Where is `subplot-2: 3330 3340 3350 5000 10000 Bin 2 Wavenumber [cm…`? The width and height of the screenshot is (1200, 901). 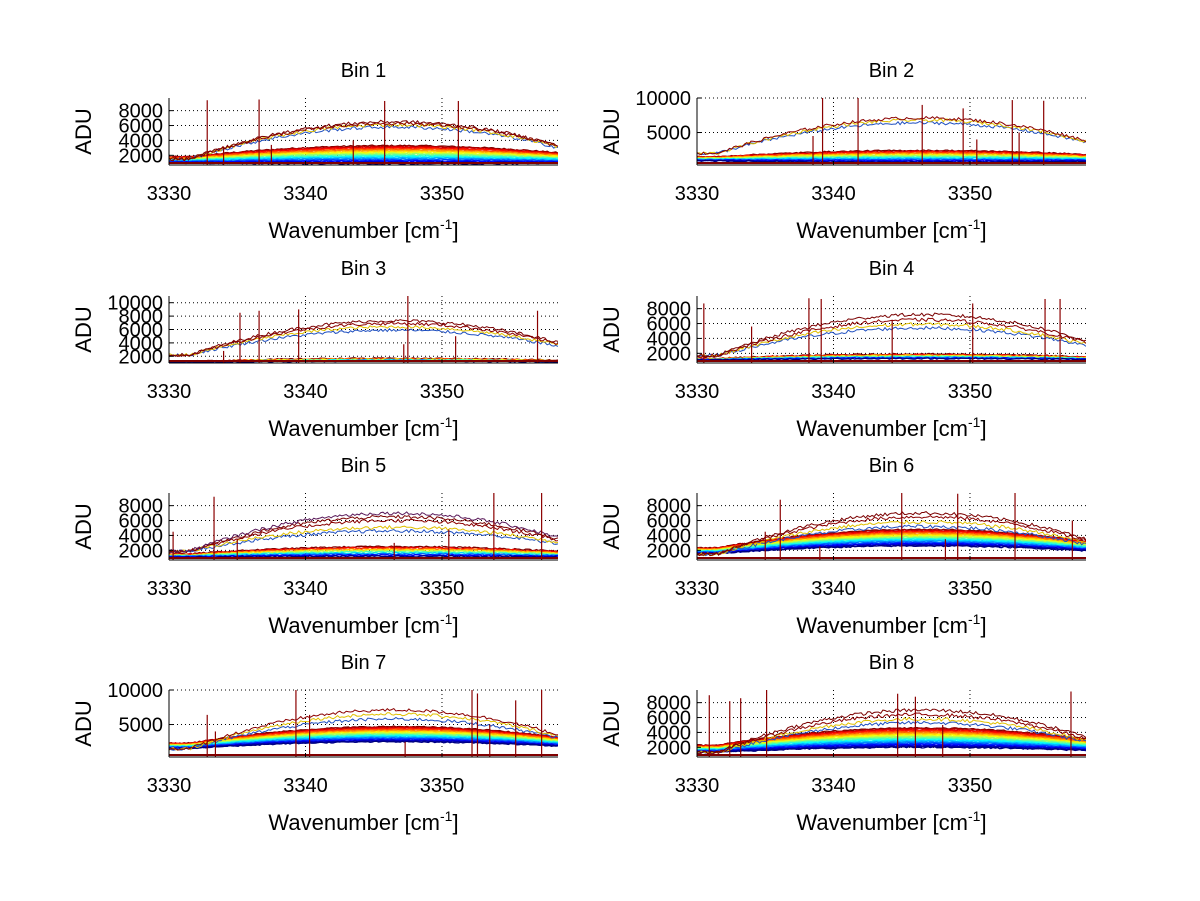 subplot-2: 3330 3340 3350 5000 10000 Bin 2 Wavenumber [cm… is located at coordinates (842, 151).